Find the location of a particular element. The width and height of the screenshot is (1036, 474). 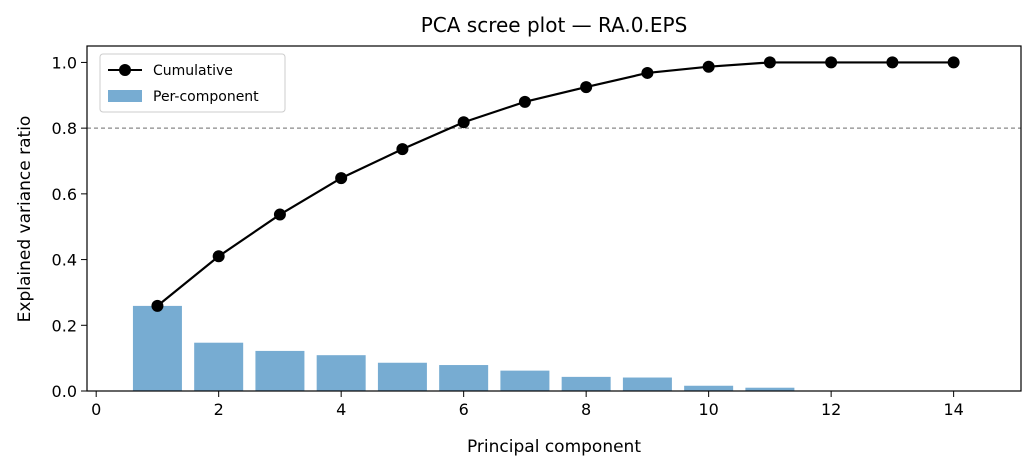

bar-pc6 is located at coordinates (464, 378).